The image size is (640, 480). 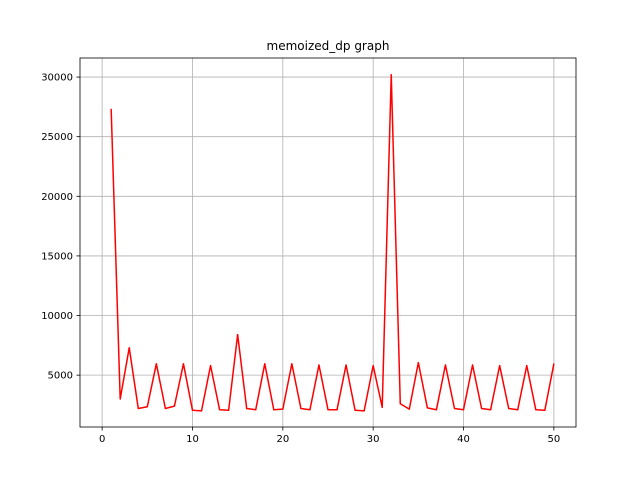 I want to click on x-tick-label: 50, so click(x=553, y=439).